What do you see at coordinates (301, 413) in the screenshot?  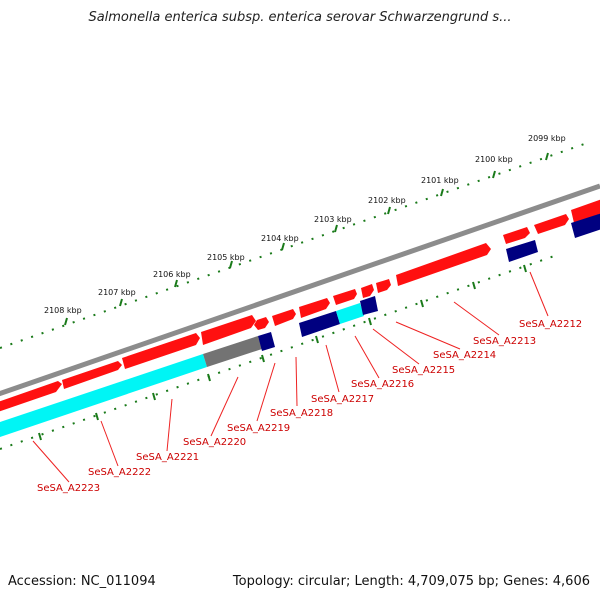 I see `gene-label: SeSA_A2218` at bounding box center [301, 413].